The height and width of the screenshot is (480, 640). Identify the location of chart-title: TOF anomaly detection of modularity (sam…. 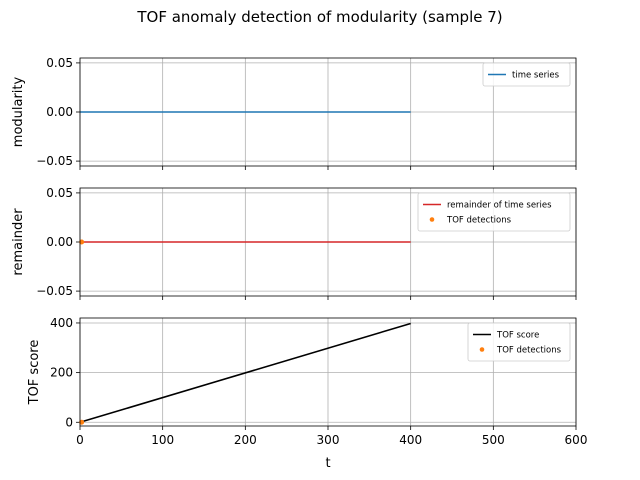
(319, 17).